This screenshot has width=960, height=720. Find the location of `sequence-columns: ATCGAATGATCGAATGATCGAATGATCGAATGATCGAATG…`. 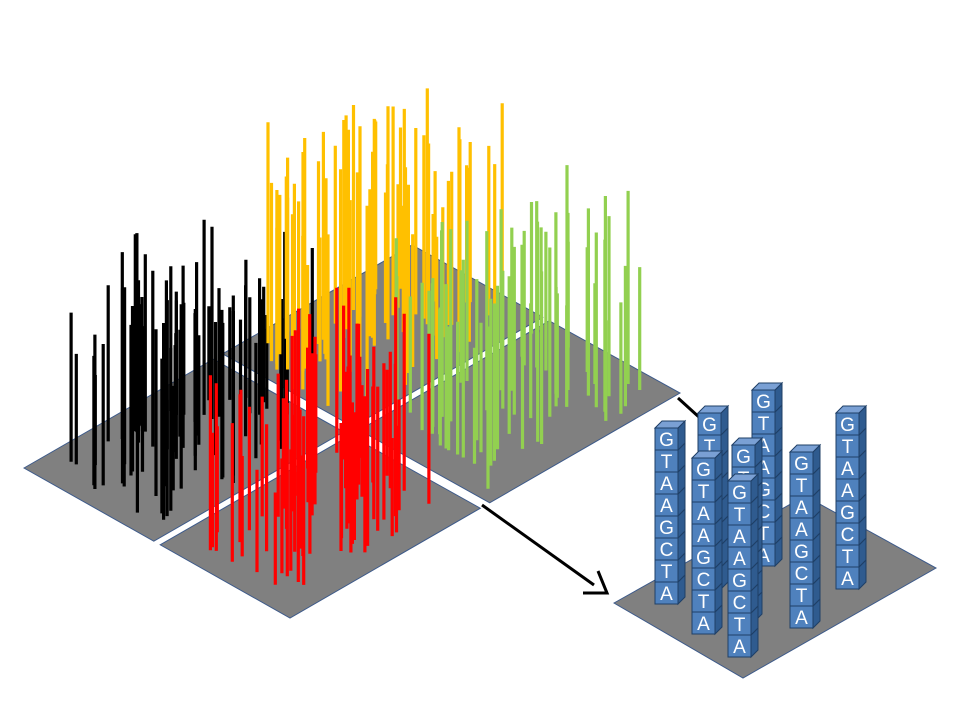

sequence-columns: ATCGAATGATCGAATGATCGAATGATCGAATGATCGAATG… is located at coordinates (760, 520).